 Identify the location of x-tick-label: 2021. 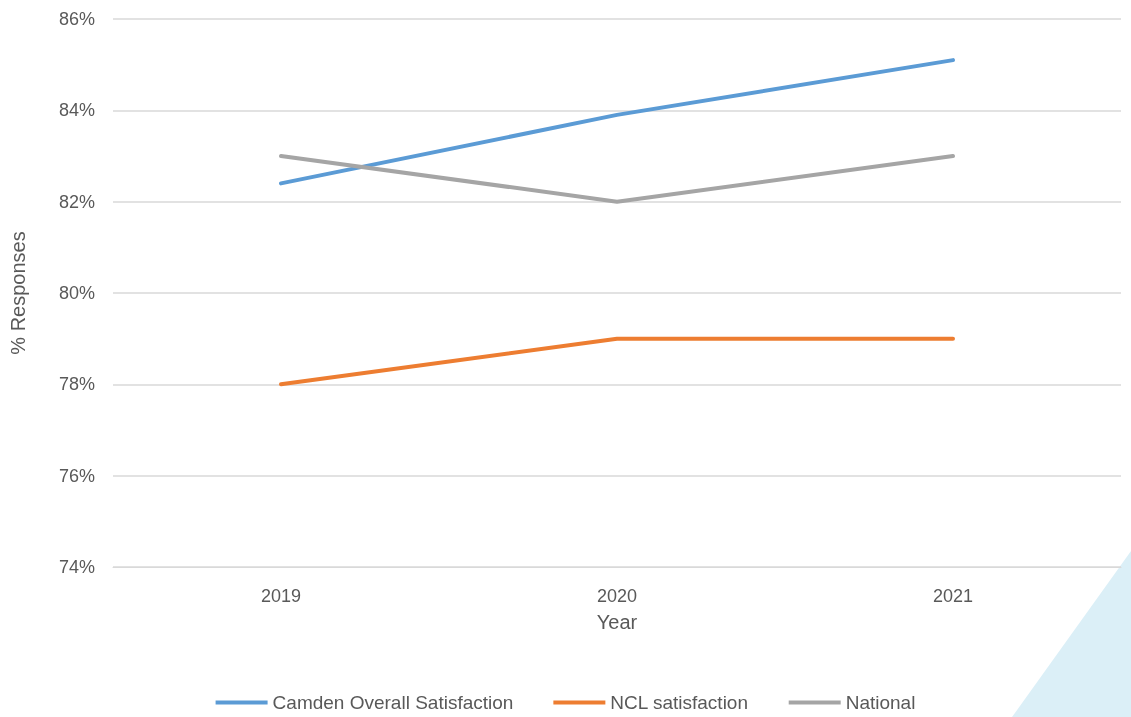
(953, 596).